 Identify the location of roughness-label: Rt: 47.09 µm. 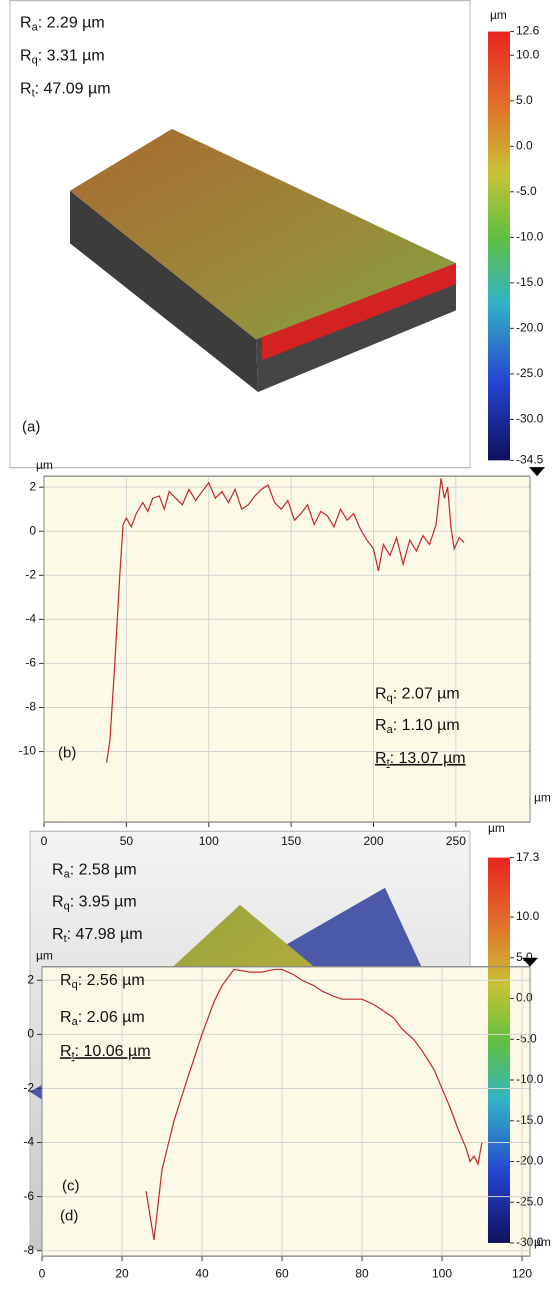
(65, 90).